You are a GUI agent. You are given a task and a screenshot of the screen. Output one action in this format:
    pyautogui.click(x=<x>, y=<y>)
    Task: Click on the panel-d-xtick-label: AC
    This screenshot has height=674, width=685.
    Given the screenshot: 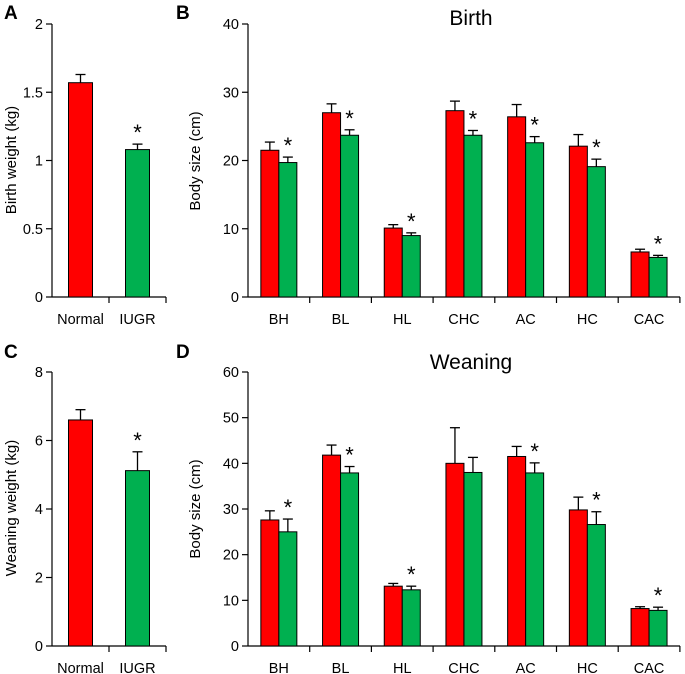 What is the action you would take?
    pyautogui.click(x=526, y=667)
    